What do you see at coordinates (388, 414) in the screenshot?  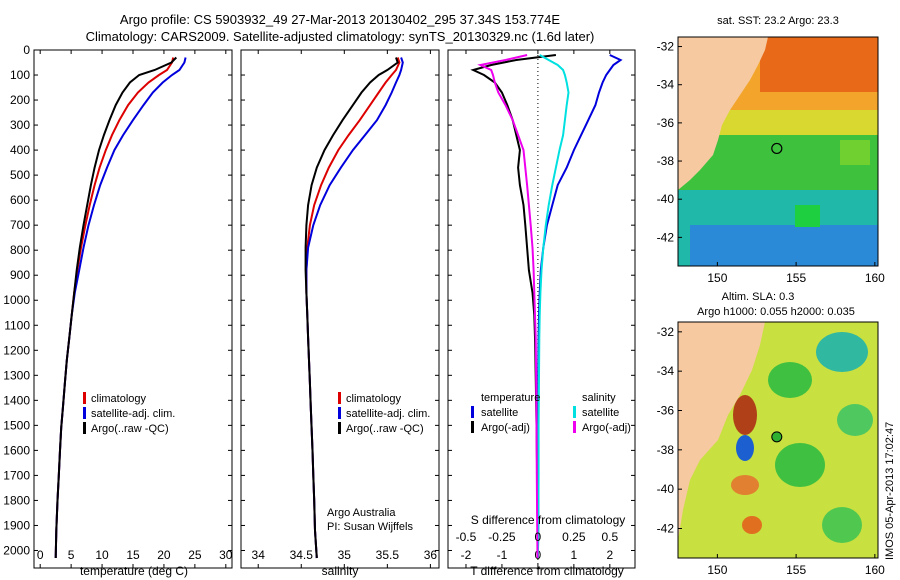 I see `legend-label-satellite: satellite-adj. clim.` at bounding box center [388, 414].